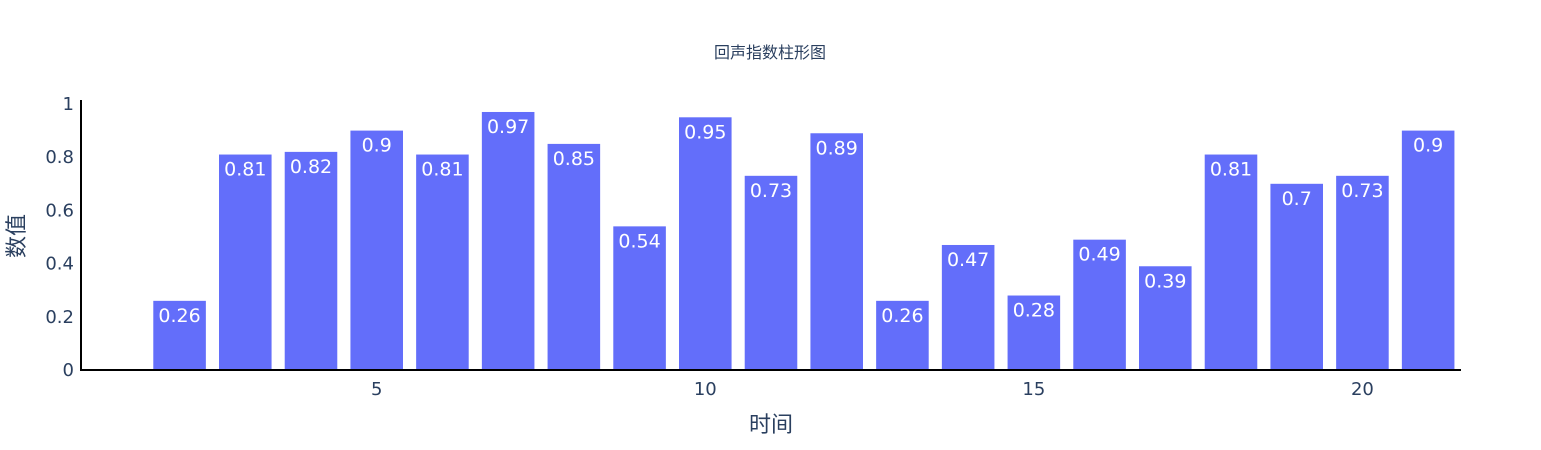 The width and height of the screenshot is (1541, 450). Describe the element at coordinates (968, 260) in the screenshot. I see `bar-value-label: 0.47` at that location.